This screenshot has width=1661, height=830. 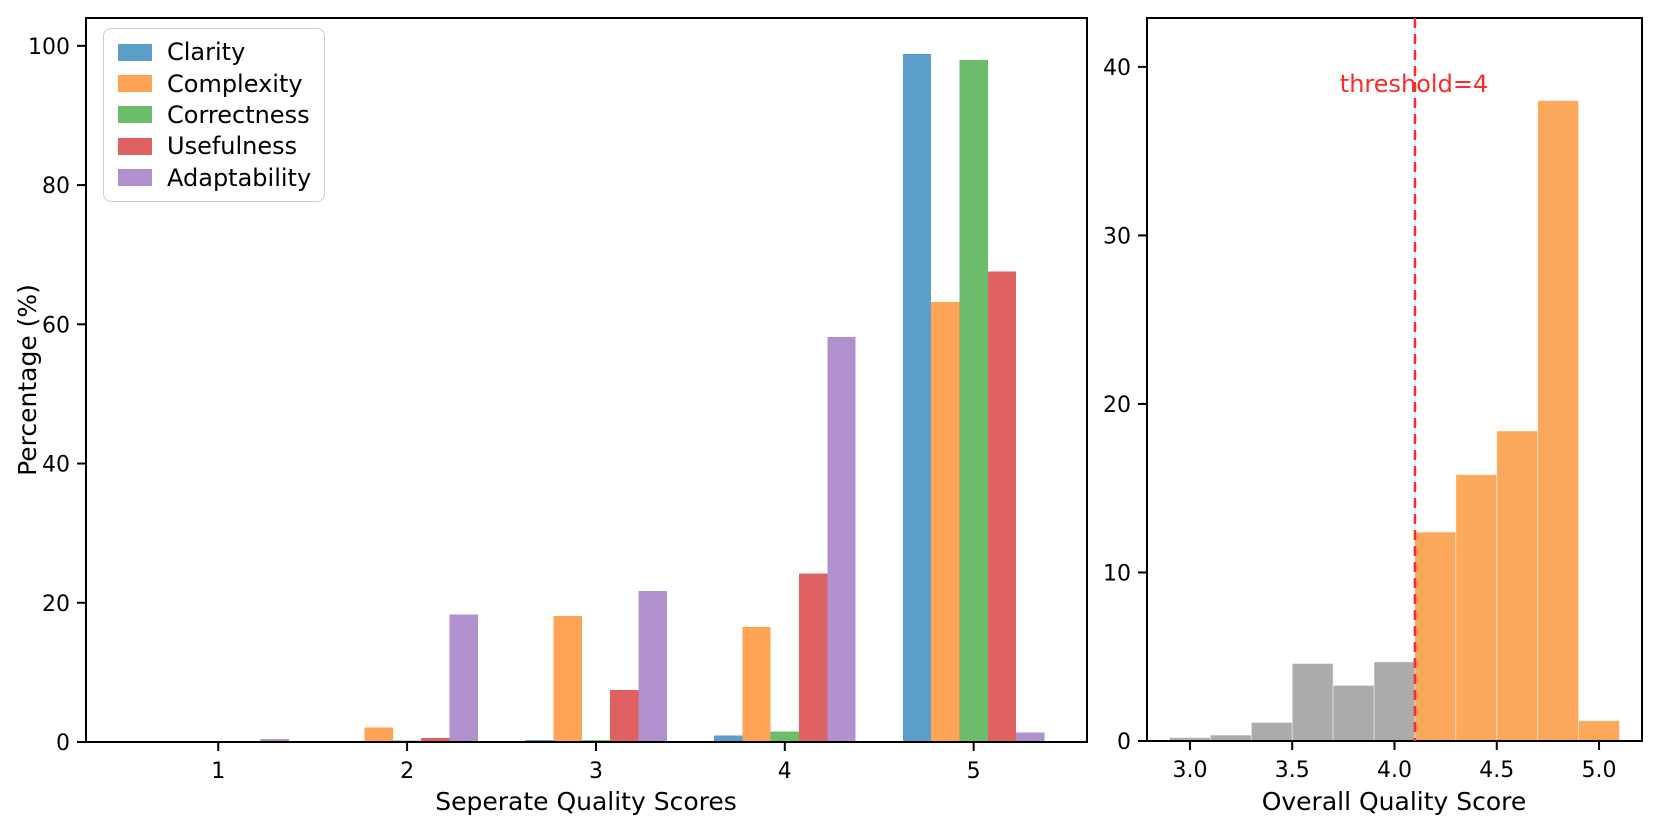 I want to click on legend-swatch-adaptability, so click(x=135, y=178).